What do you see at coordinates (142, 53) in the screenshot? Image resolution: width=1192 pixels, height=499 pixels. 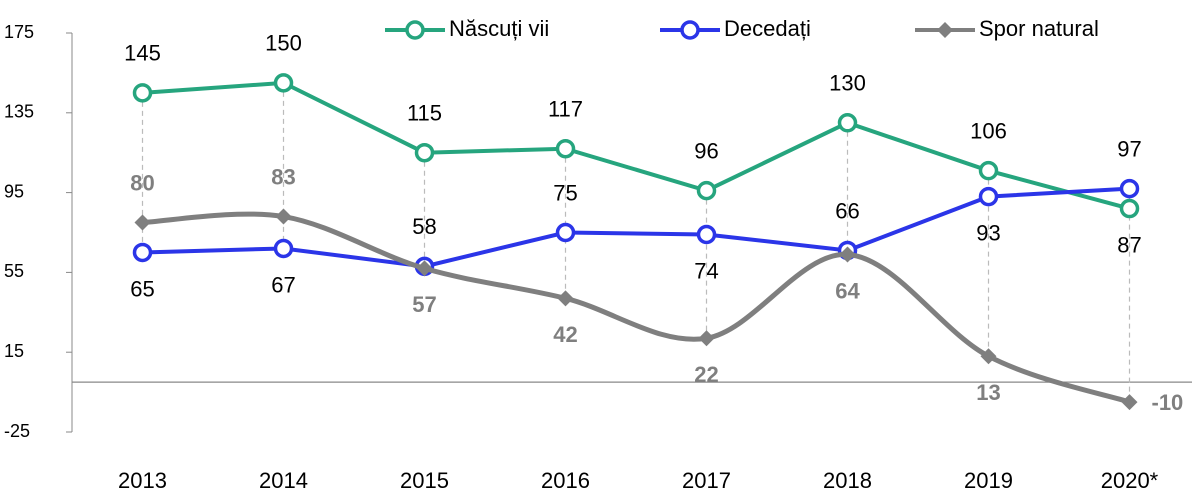 I see `data-label: 145` at bounding box center [142, 53].